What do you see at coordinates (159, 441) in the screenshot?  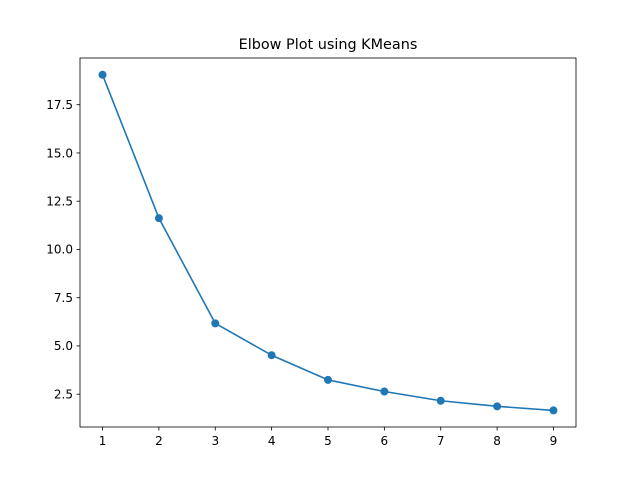 I see `x-tick-label: 2` at bounding box center [159, 441].